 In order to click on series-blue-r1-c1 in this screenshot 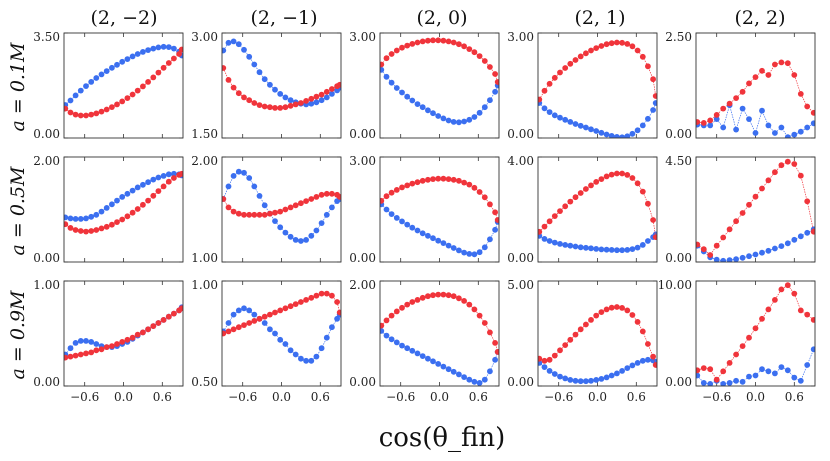, I will do `click(281, 206)`.